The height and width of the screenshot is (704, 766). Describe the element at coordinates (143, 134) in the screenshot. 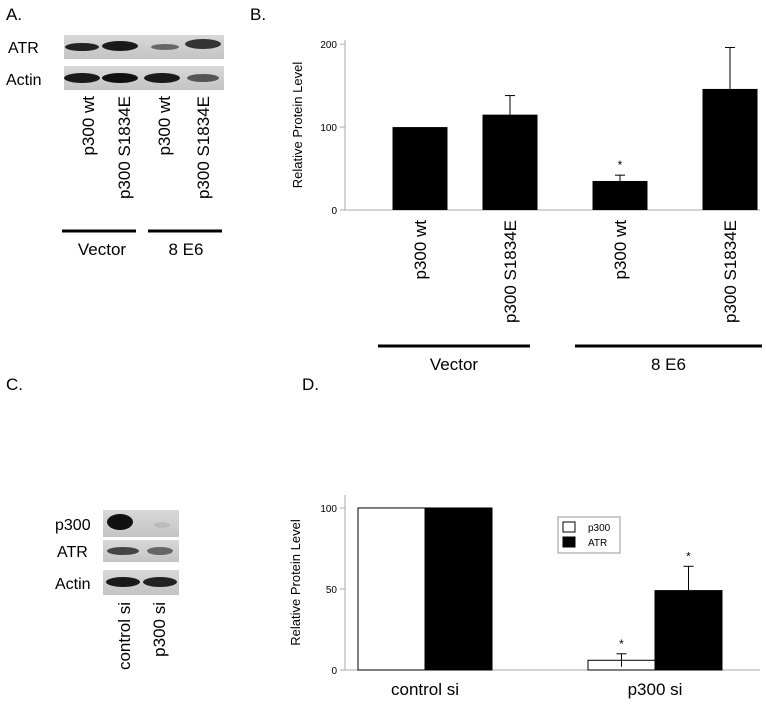

I see `blot-a` at that location.